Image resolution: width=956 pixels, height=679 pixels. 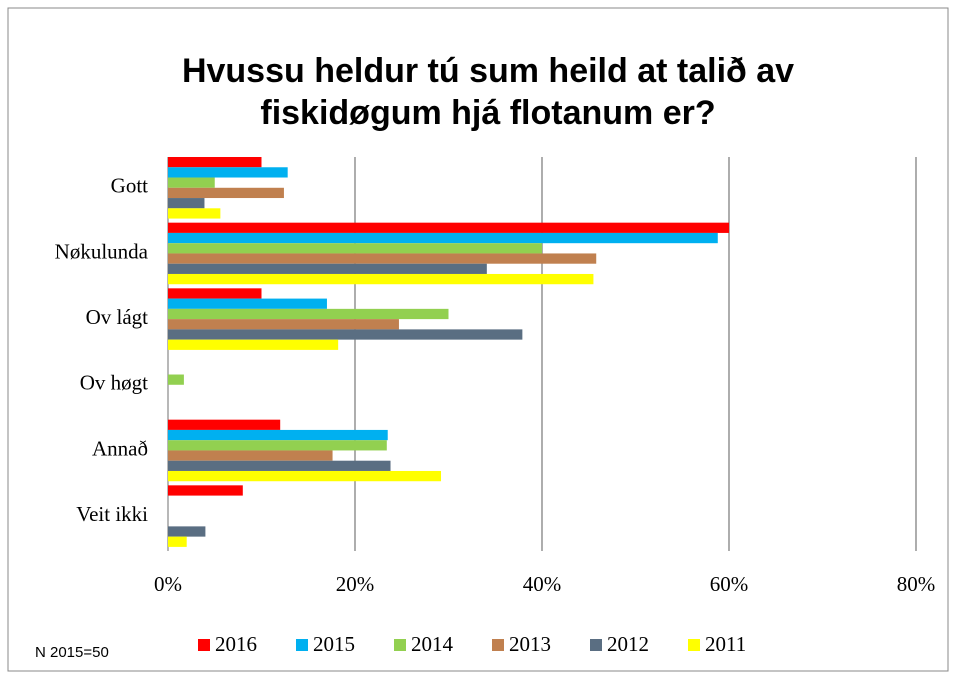 I want to click on legend-label: 2012, so click(x=628, y=644).